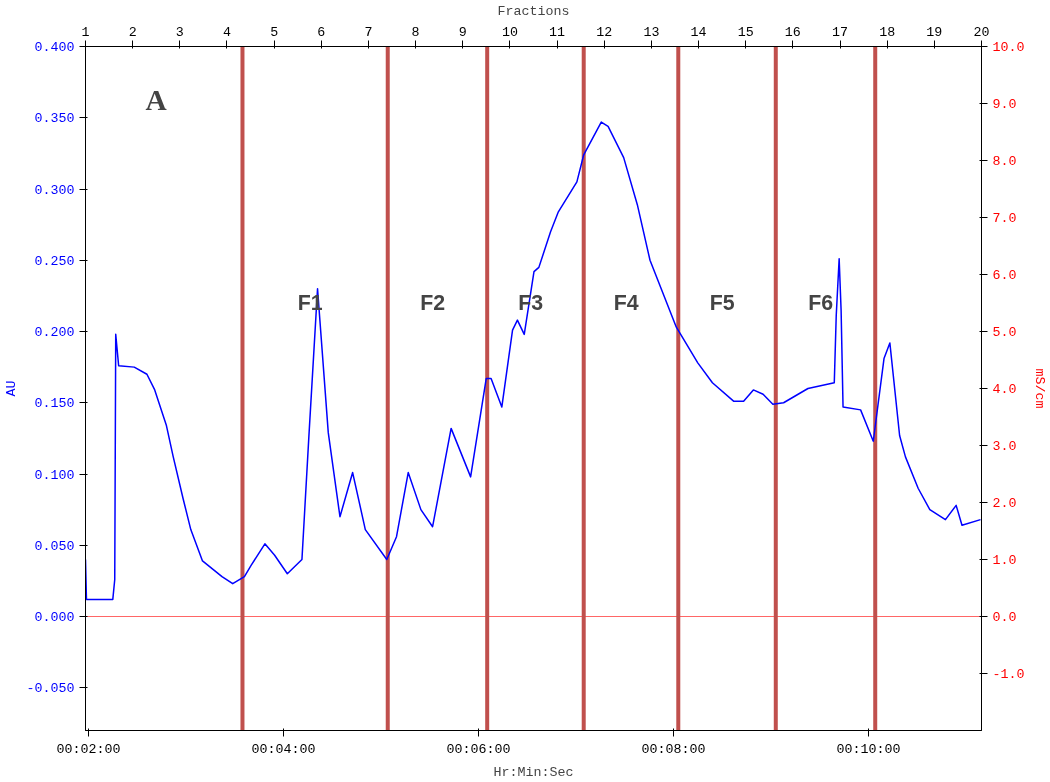 The image size is (1050, 782). What do you see at coordinates (840, 32) in the screenshot?
I see `x2-tick-label: 17` at bounding box center [840, 32].